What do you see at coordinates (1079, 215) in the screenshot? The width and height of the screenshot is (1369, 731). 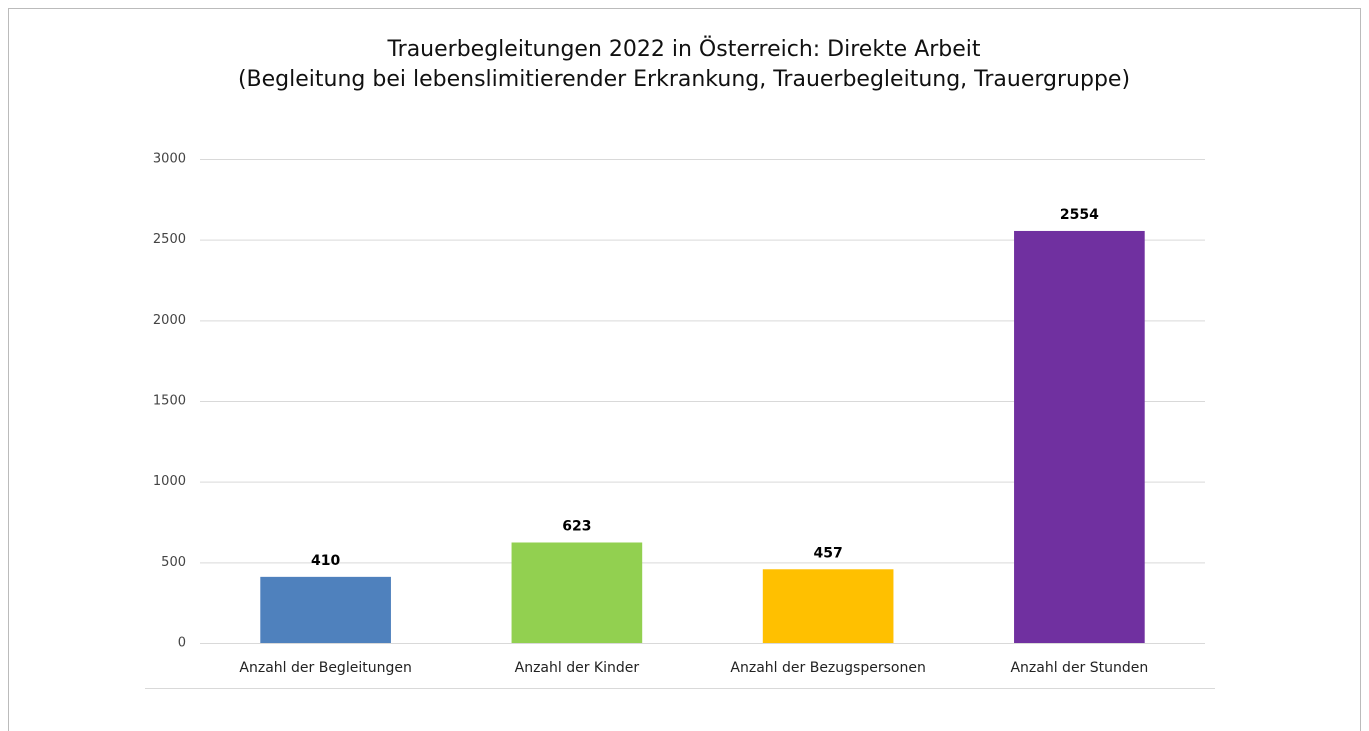 I see `data-label: 2554` at bounding box center [1079, 215].